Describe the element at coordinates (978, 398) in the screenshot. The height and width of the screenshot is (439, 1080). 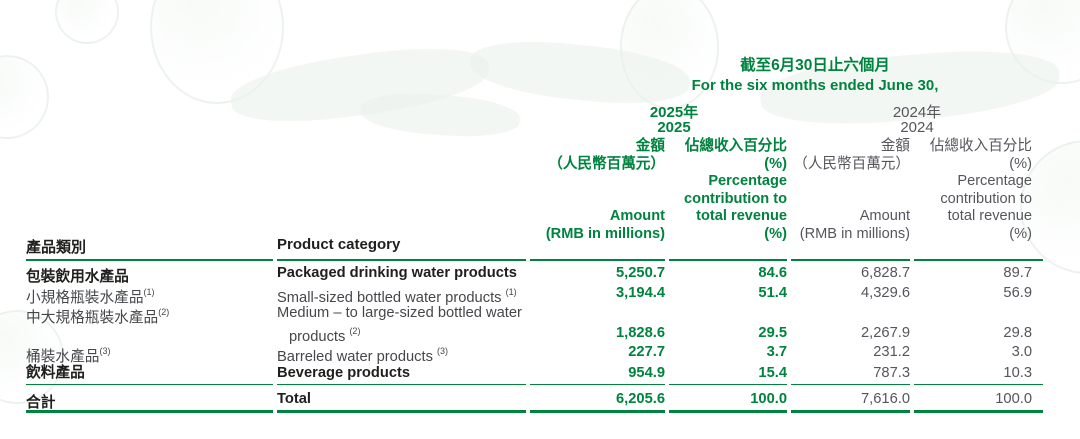
I see `total-pct-2024: 100.0` at that location.